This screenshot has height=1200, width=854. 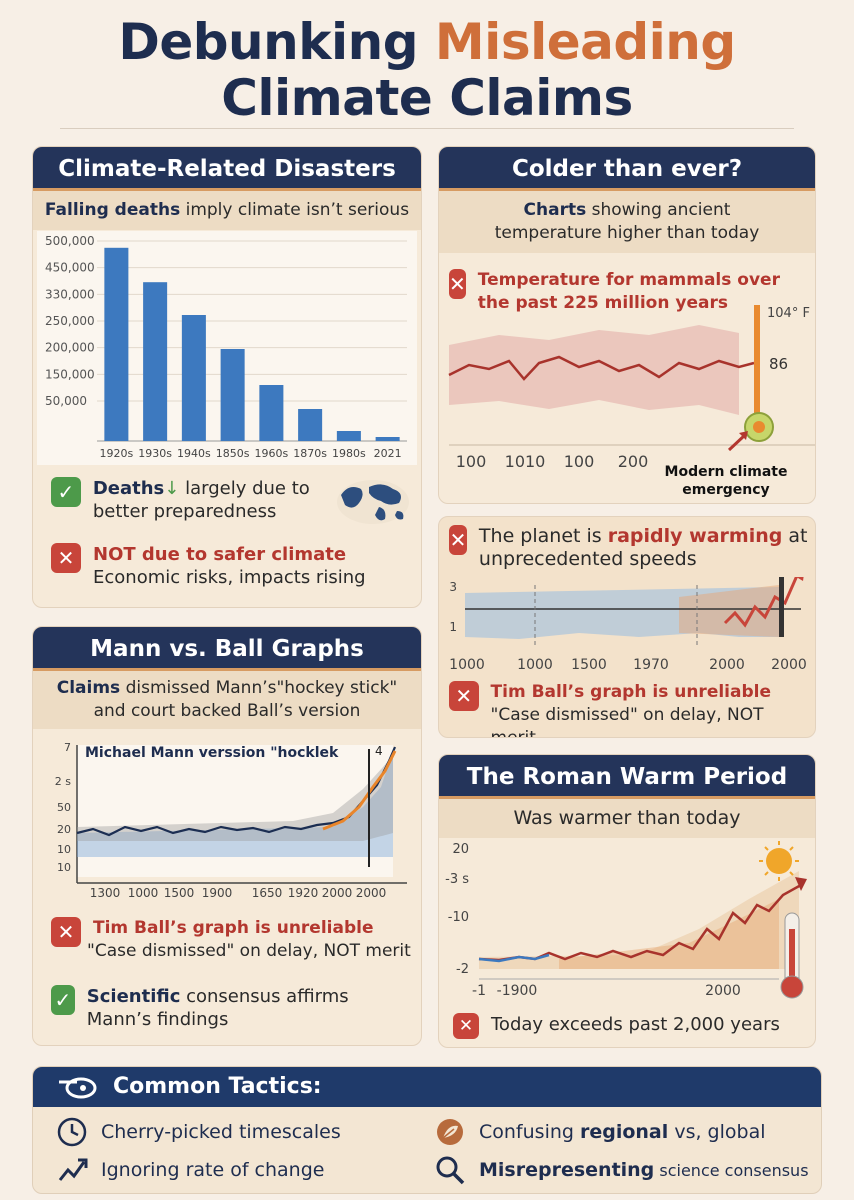 What do you see at coordinates (271, 413) in the screenshot?
I see `bar-1960s` at bounding box center [271, 413].